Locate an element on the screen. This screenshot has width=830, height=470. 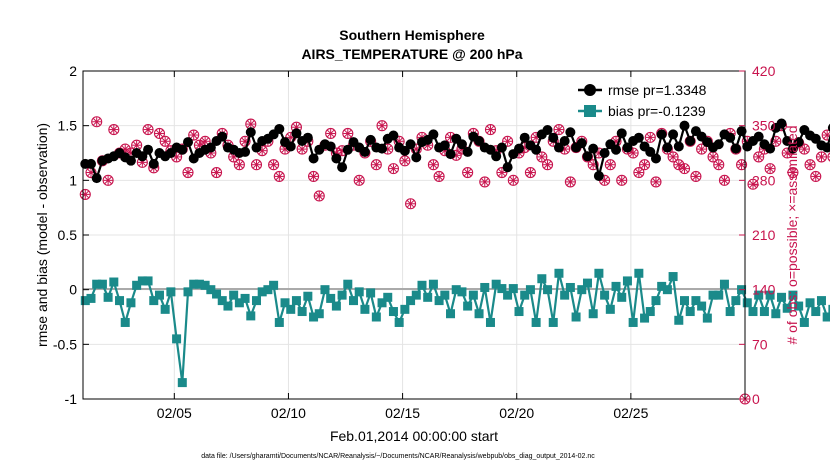
y-tick-label: 1.5 is located at coordinates (68, 126).